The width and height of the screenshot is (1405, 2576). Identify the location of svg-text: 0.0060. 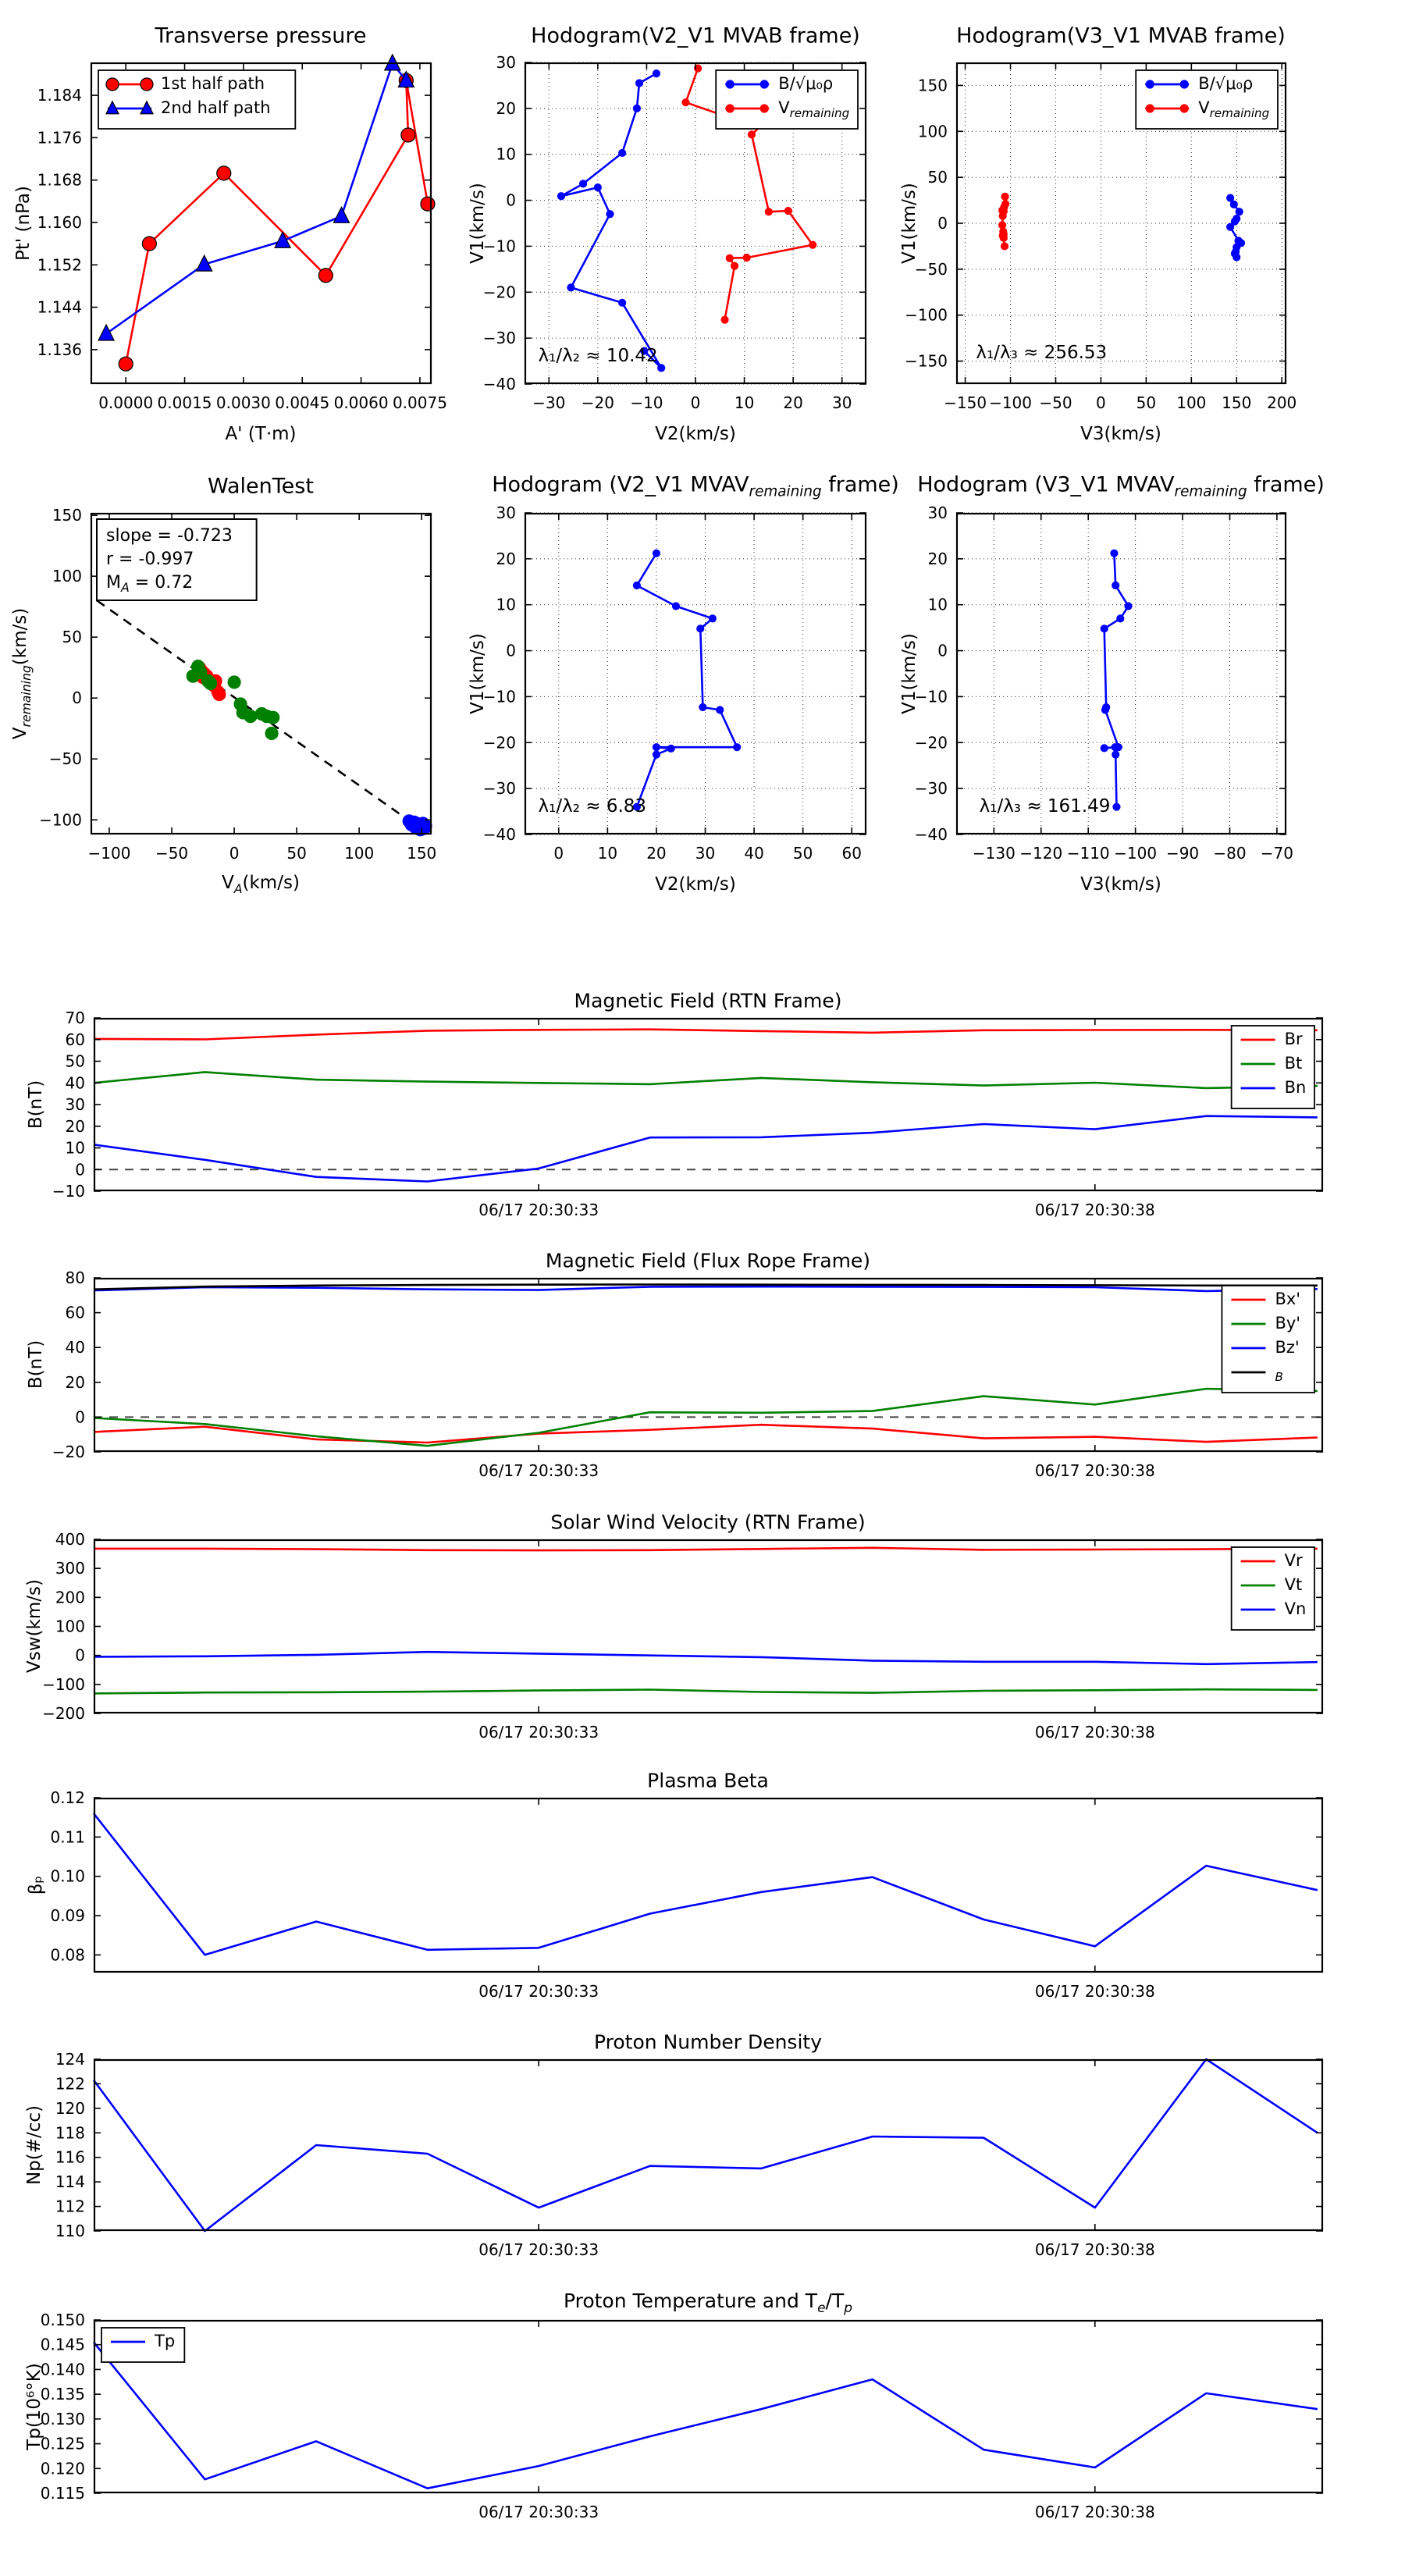
(361, 402).